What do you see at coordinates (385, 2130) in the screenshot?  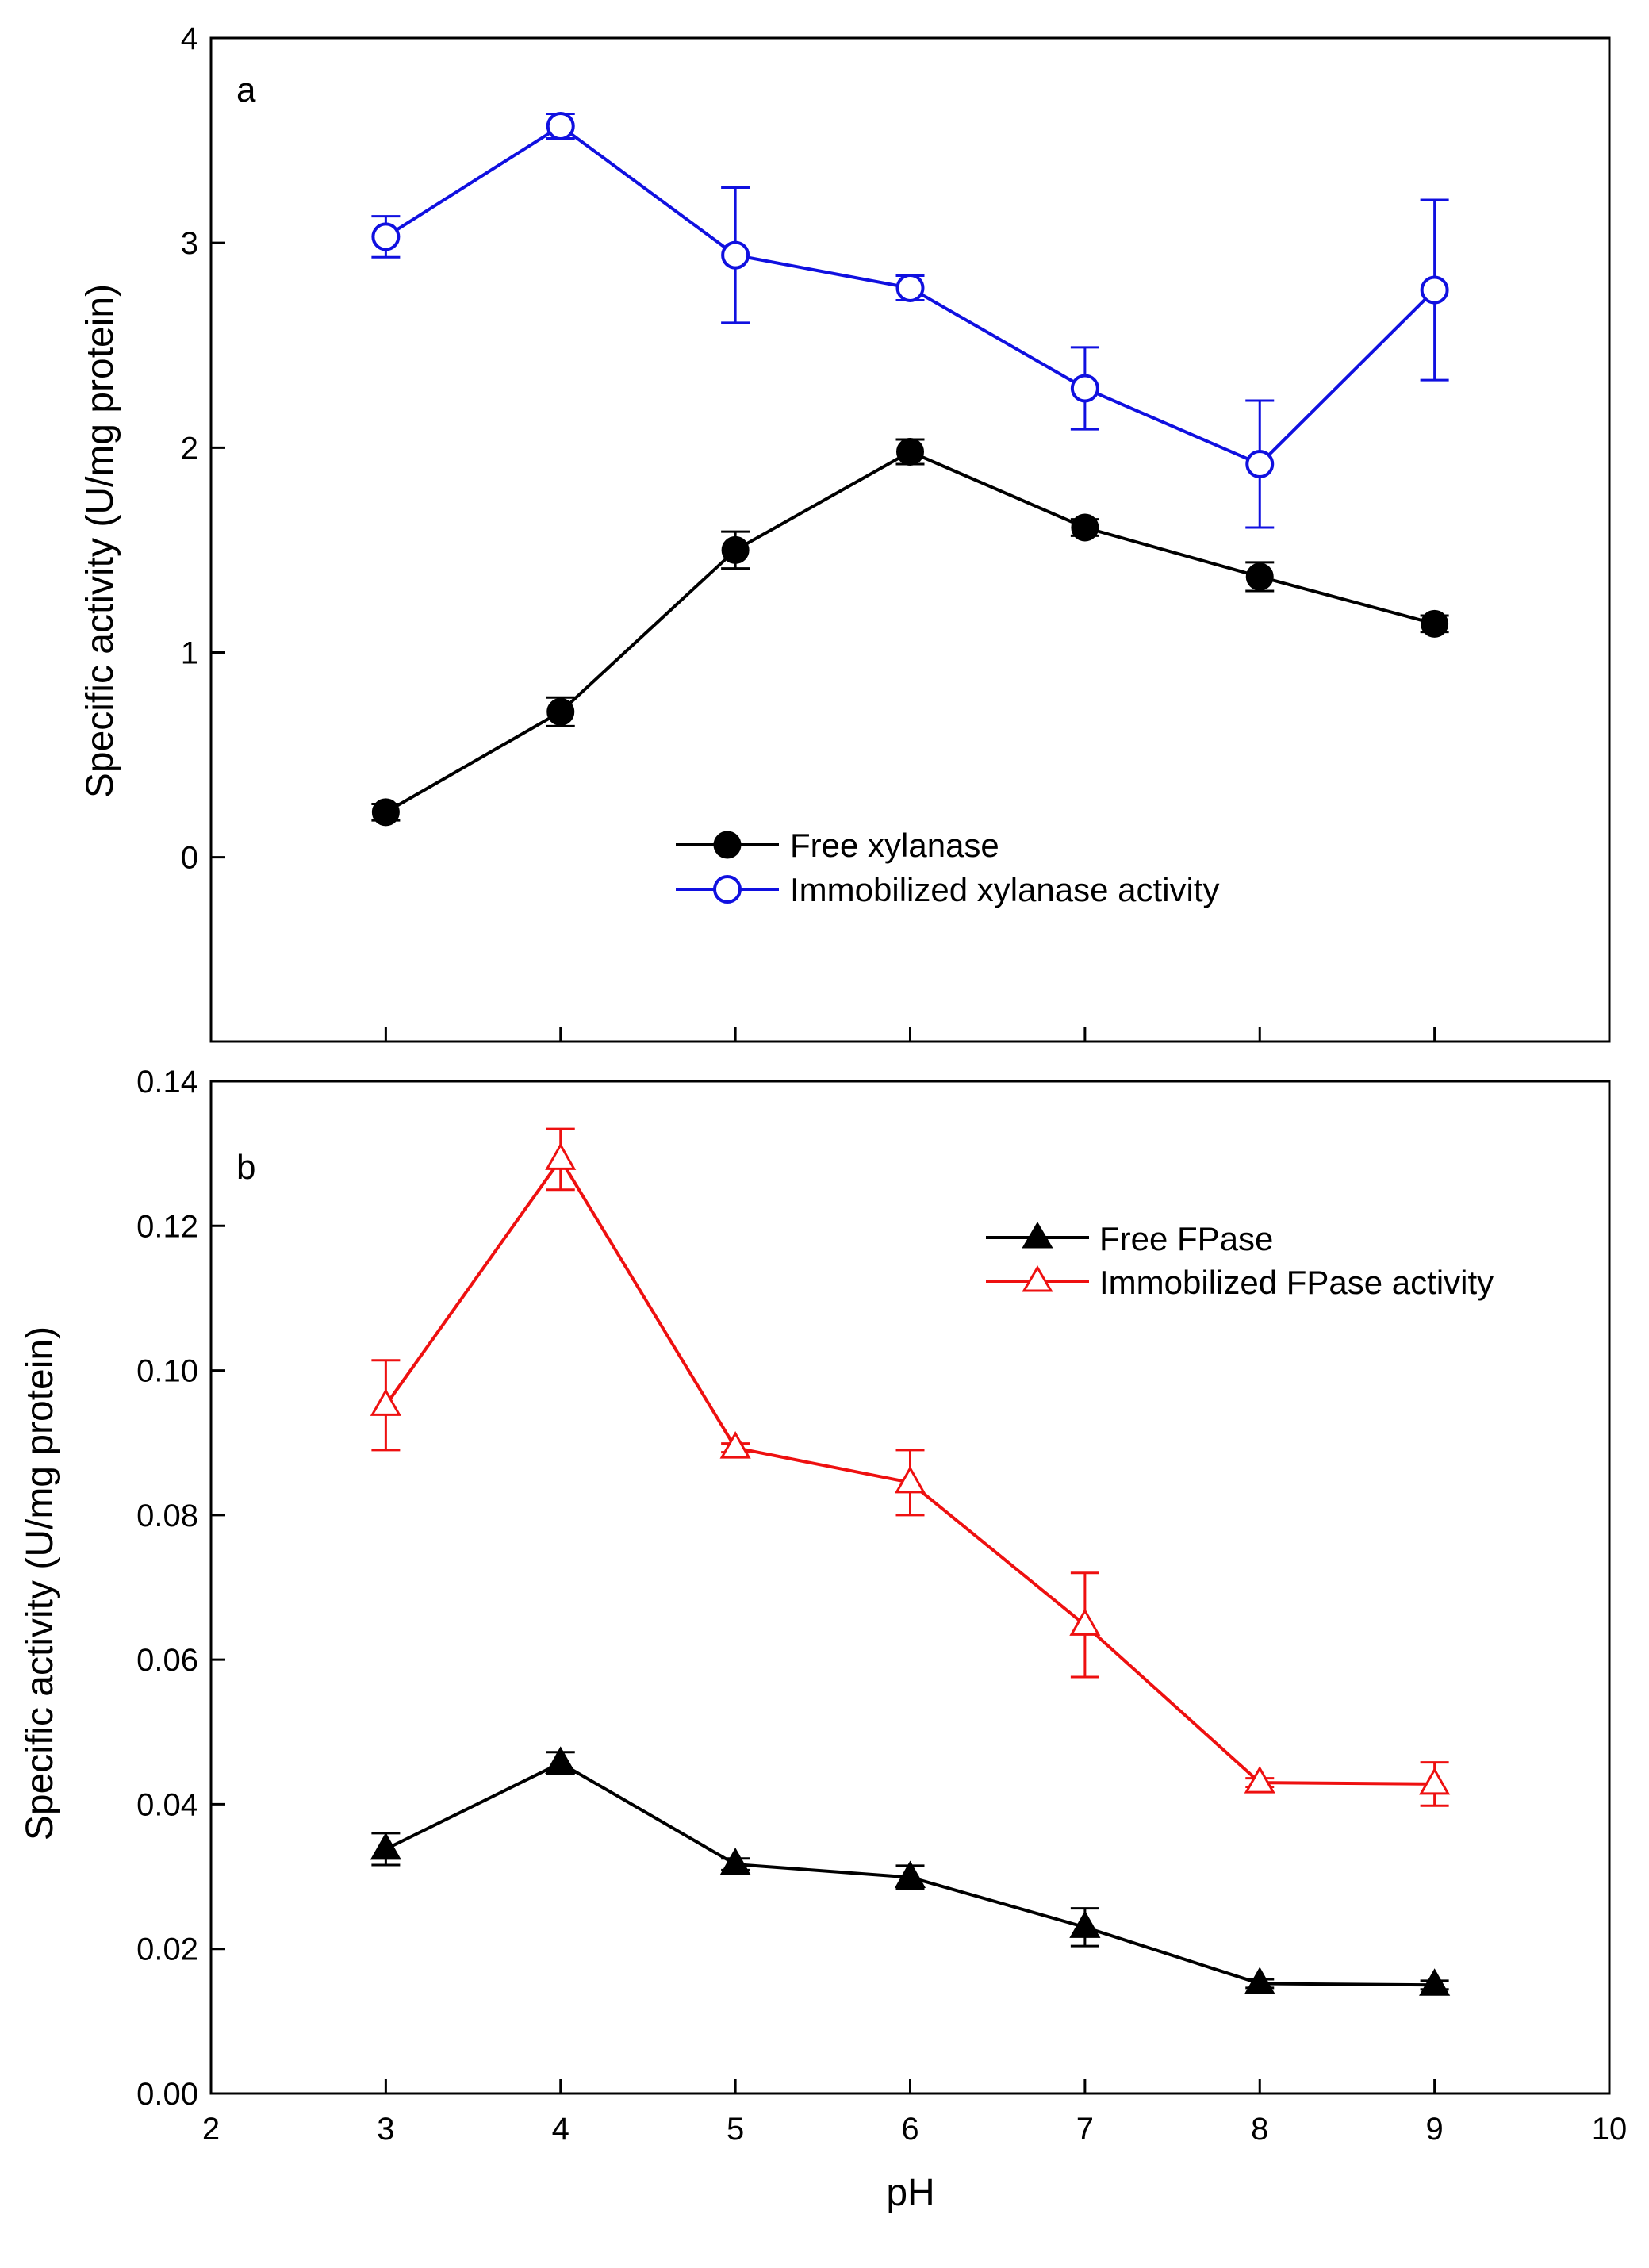 I see `x-tick-label: 3` at bounding box center [385, 2130].